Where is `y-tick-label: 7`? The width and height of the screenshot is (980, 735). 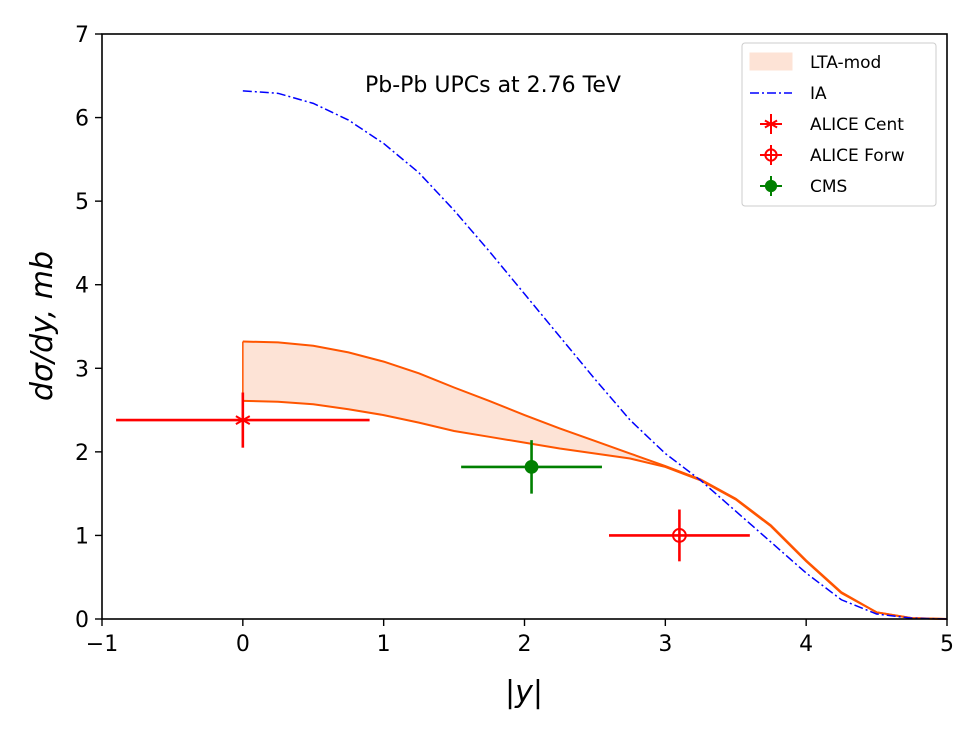
y-tick-label: 7 is located at coordinates (82, 35).